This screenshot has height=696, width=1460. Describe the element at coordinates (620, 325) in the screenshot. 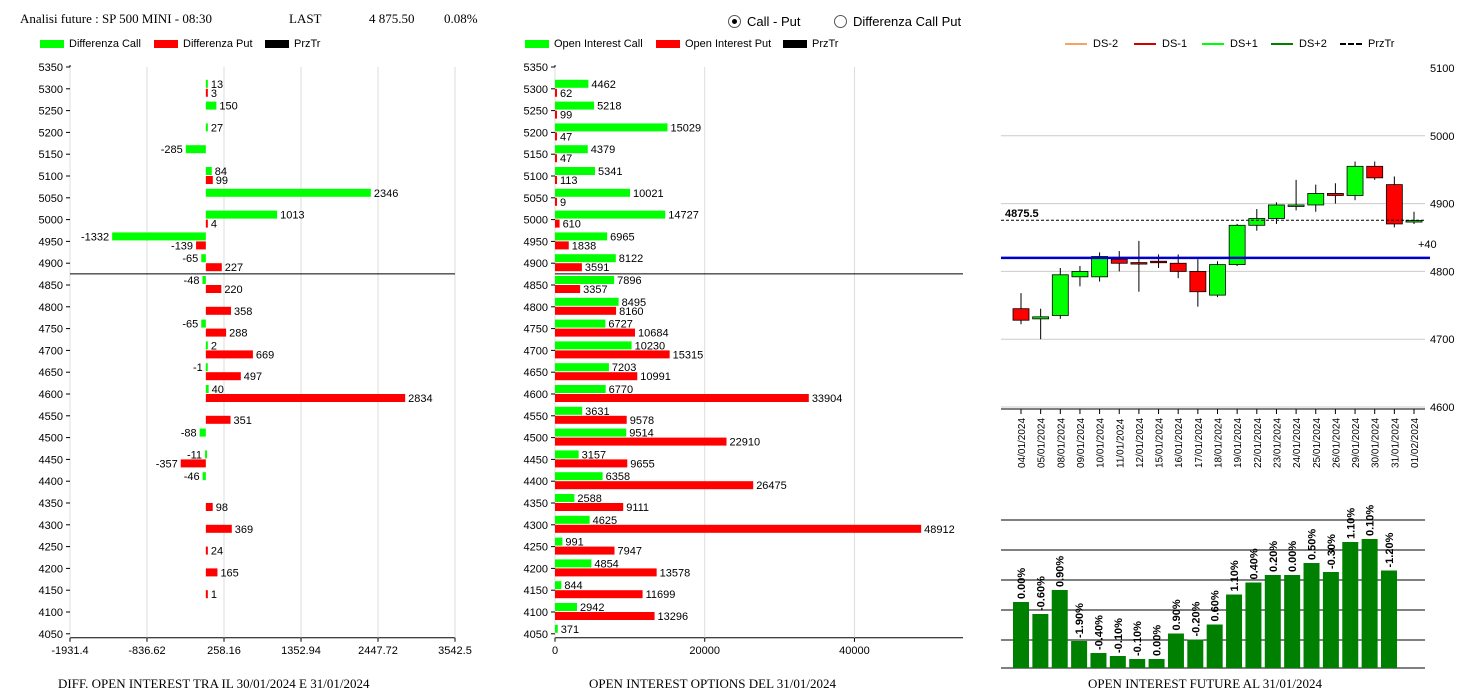

I see `oi-bar-label: 6727` at that location.